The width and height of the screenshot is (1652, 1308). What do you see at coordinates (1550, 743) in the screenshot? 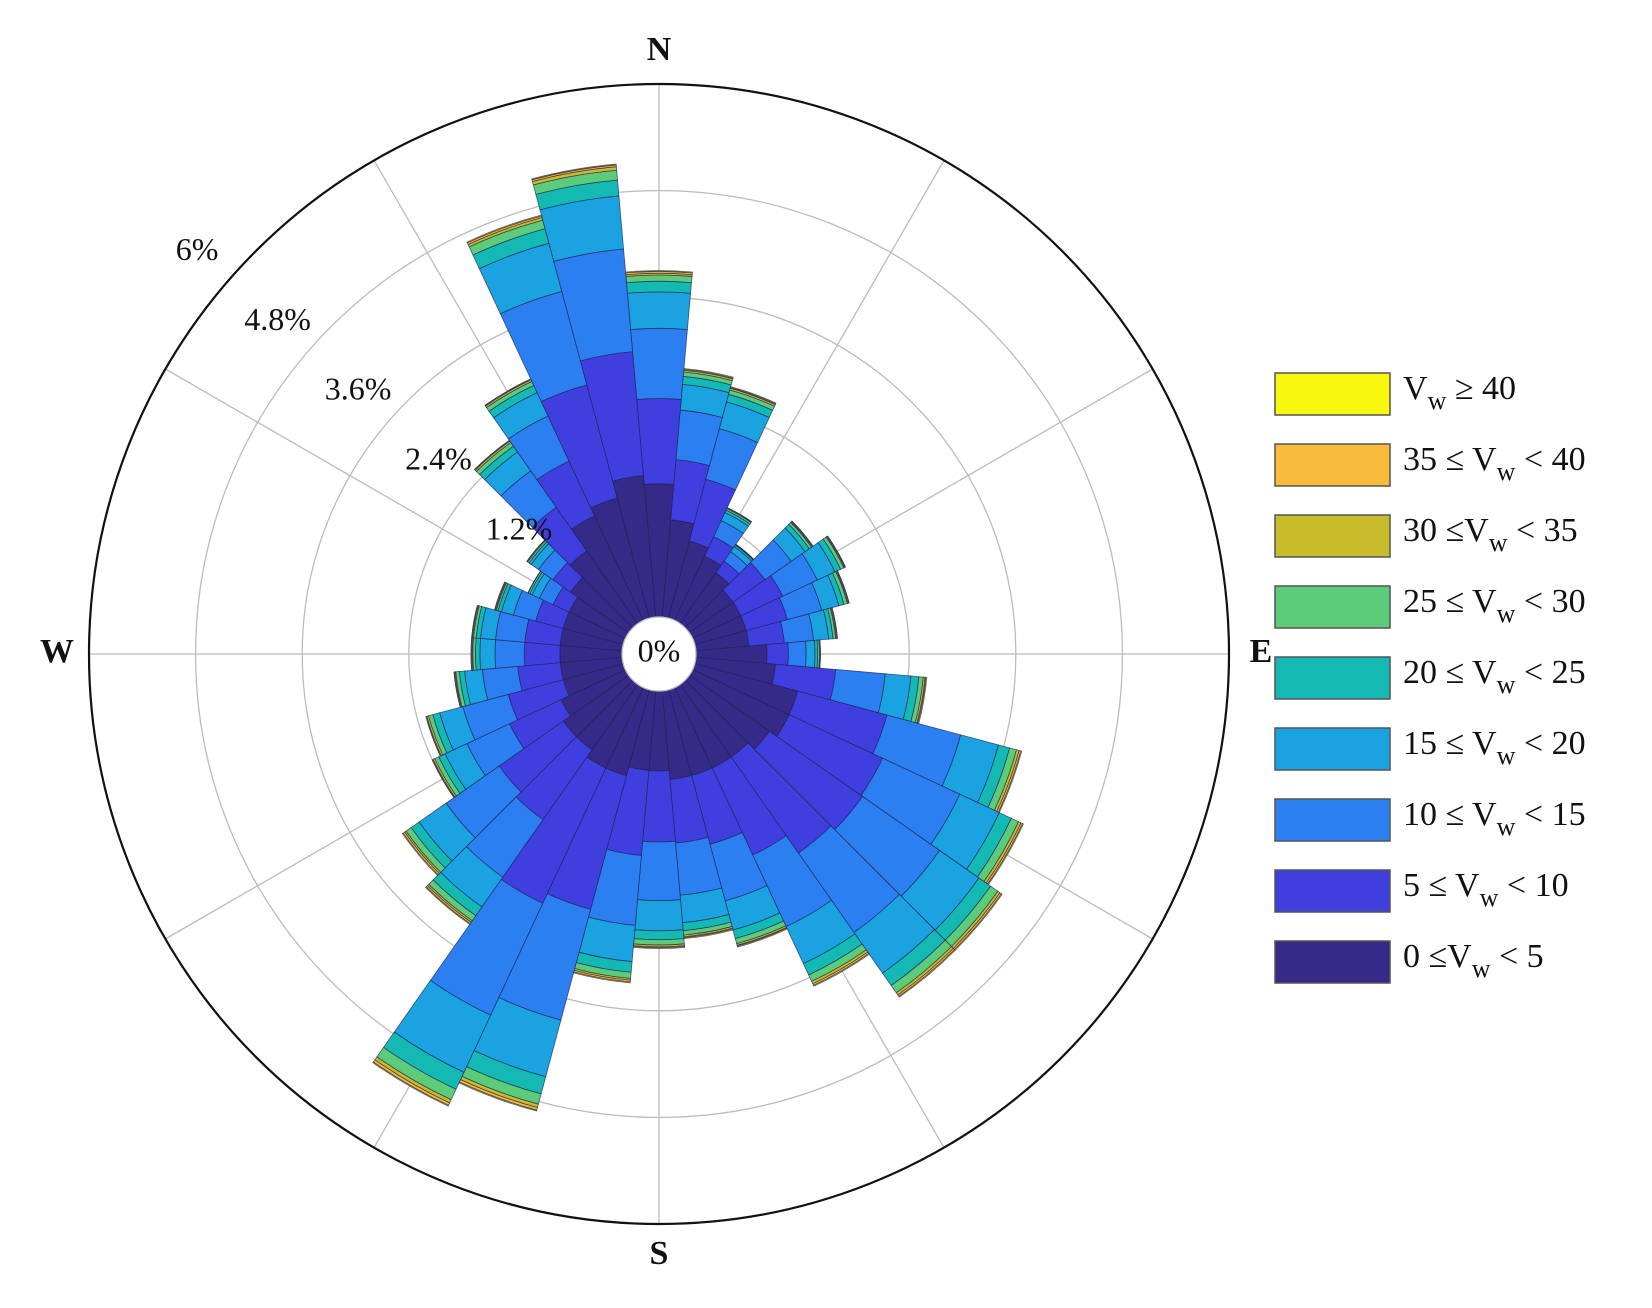
I see `legend-label-part: < 20` at bounding box center [1550, 743].